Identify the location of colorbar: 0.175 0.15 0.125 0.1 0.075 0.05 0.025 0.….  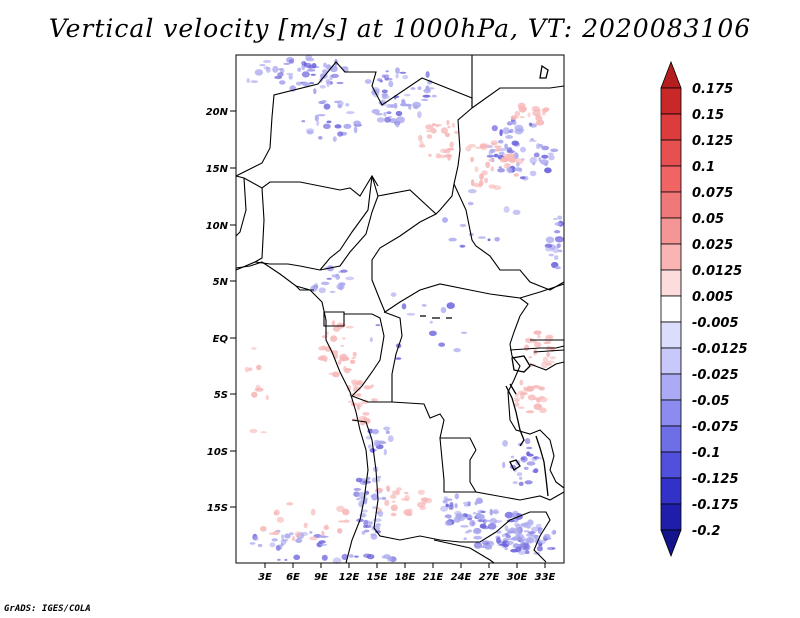
(704, 309).